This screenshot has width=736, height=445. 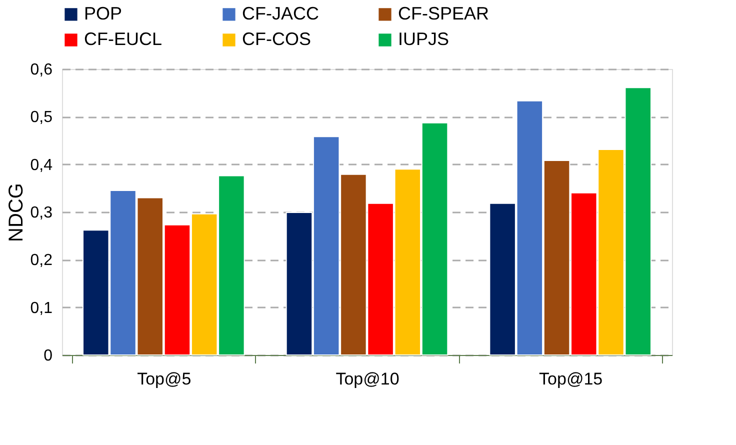 I want to click on legend-label: CF-COS, so click(x=276, y=39).